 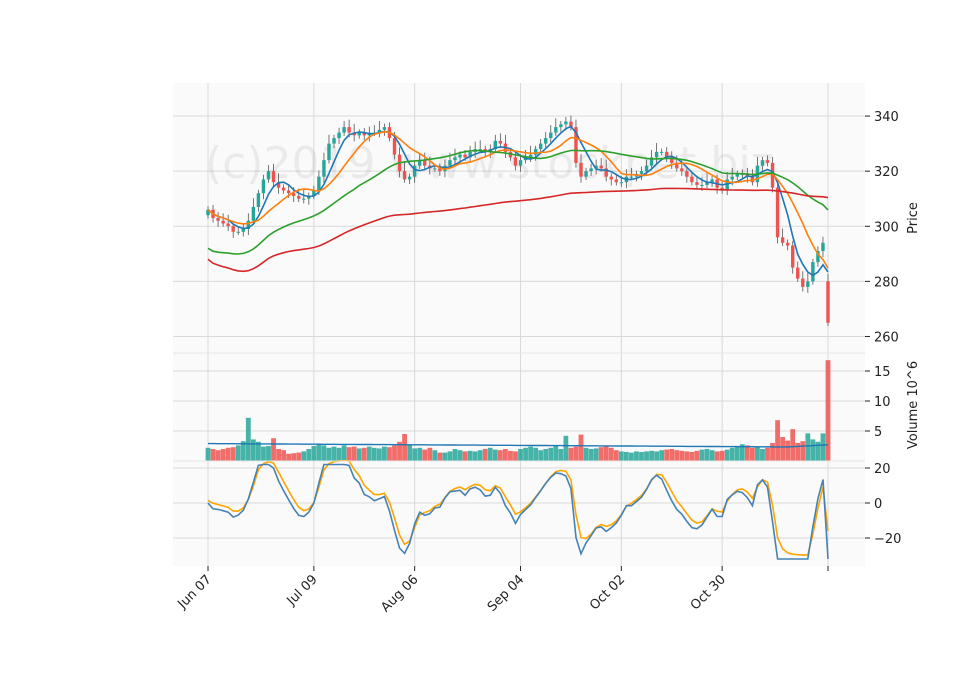 What do you see at coordinates (518, 410) in the screenshot?
I see `volume-bars` at bounding box center [518, 410].